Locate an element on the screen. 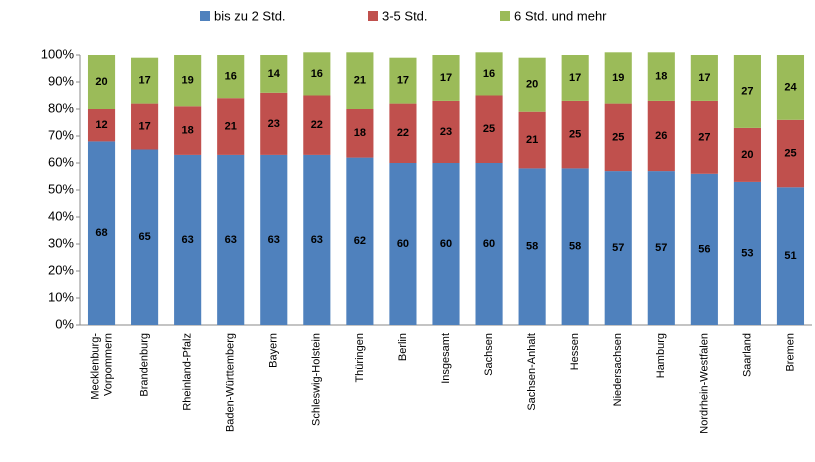  value-label: 56 is located at coordinates (704, 249).